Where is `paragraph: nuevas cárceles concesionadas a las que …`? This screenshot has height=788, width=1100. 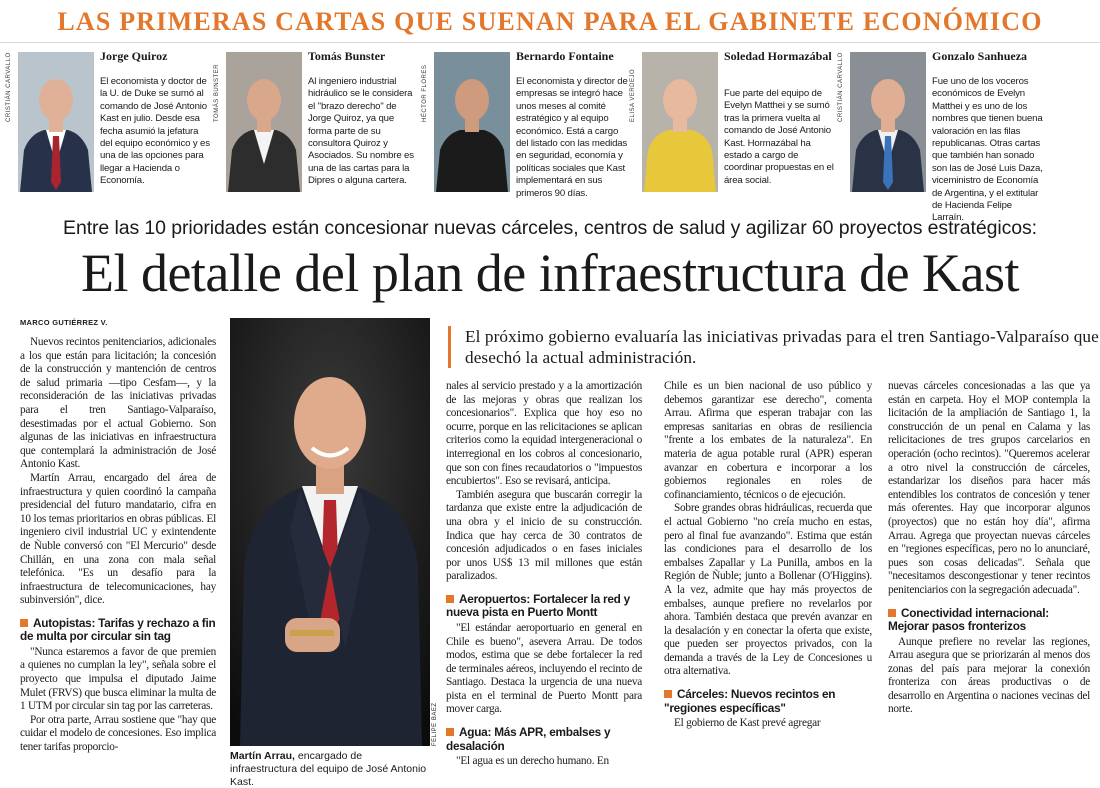
paragraph: nuevas cárceles concesionadas a las que … is located at coordinates (989, 488).